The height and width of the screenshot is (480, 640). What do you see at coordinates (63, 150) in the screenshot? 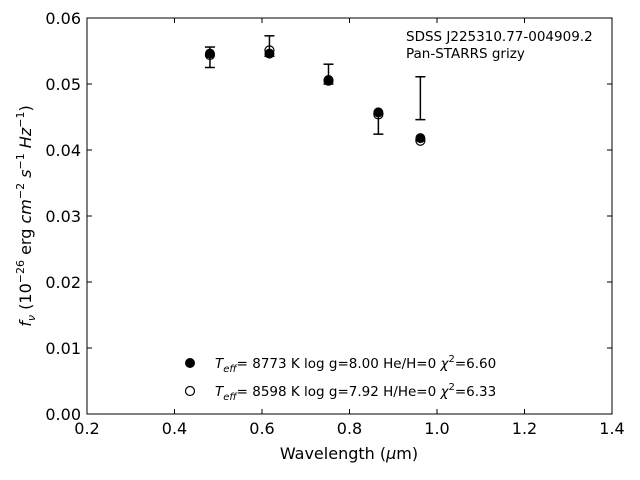
I see `y-tick-label: 0.04` at bounding box center [63, 150].